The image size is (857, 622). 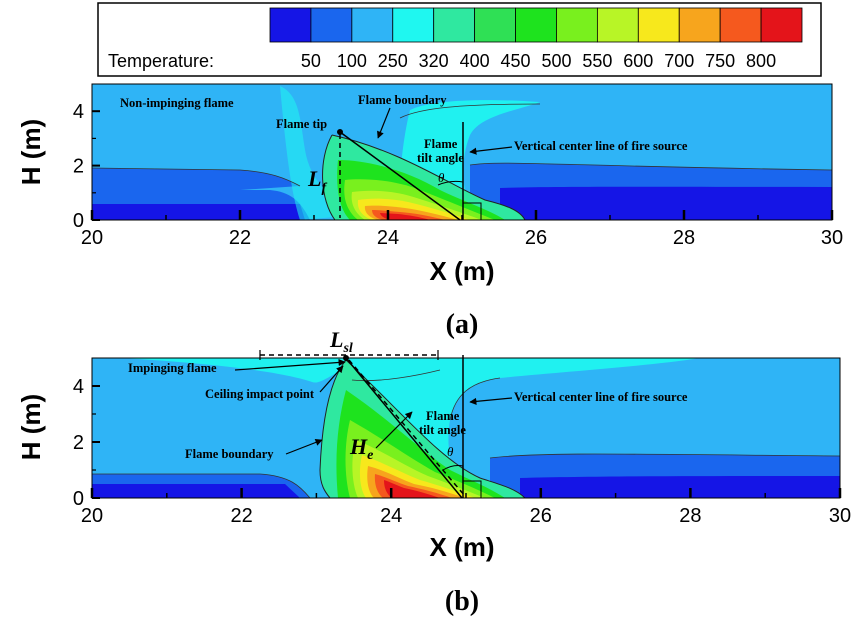 What do you see at coordinates (462, 324) in the screenshot?
I see `panel-label-a: (a)` at bounding box center [462, 324].